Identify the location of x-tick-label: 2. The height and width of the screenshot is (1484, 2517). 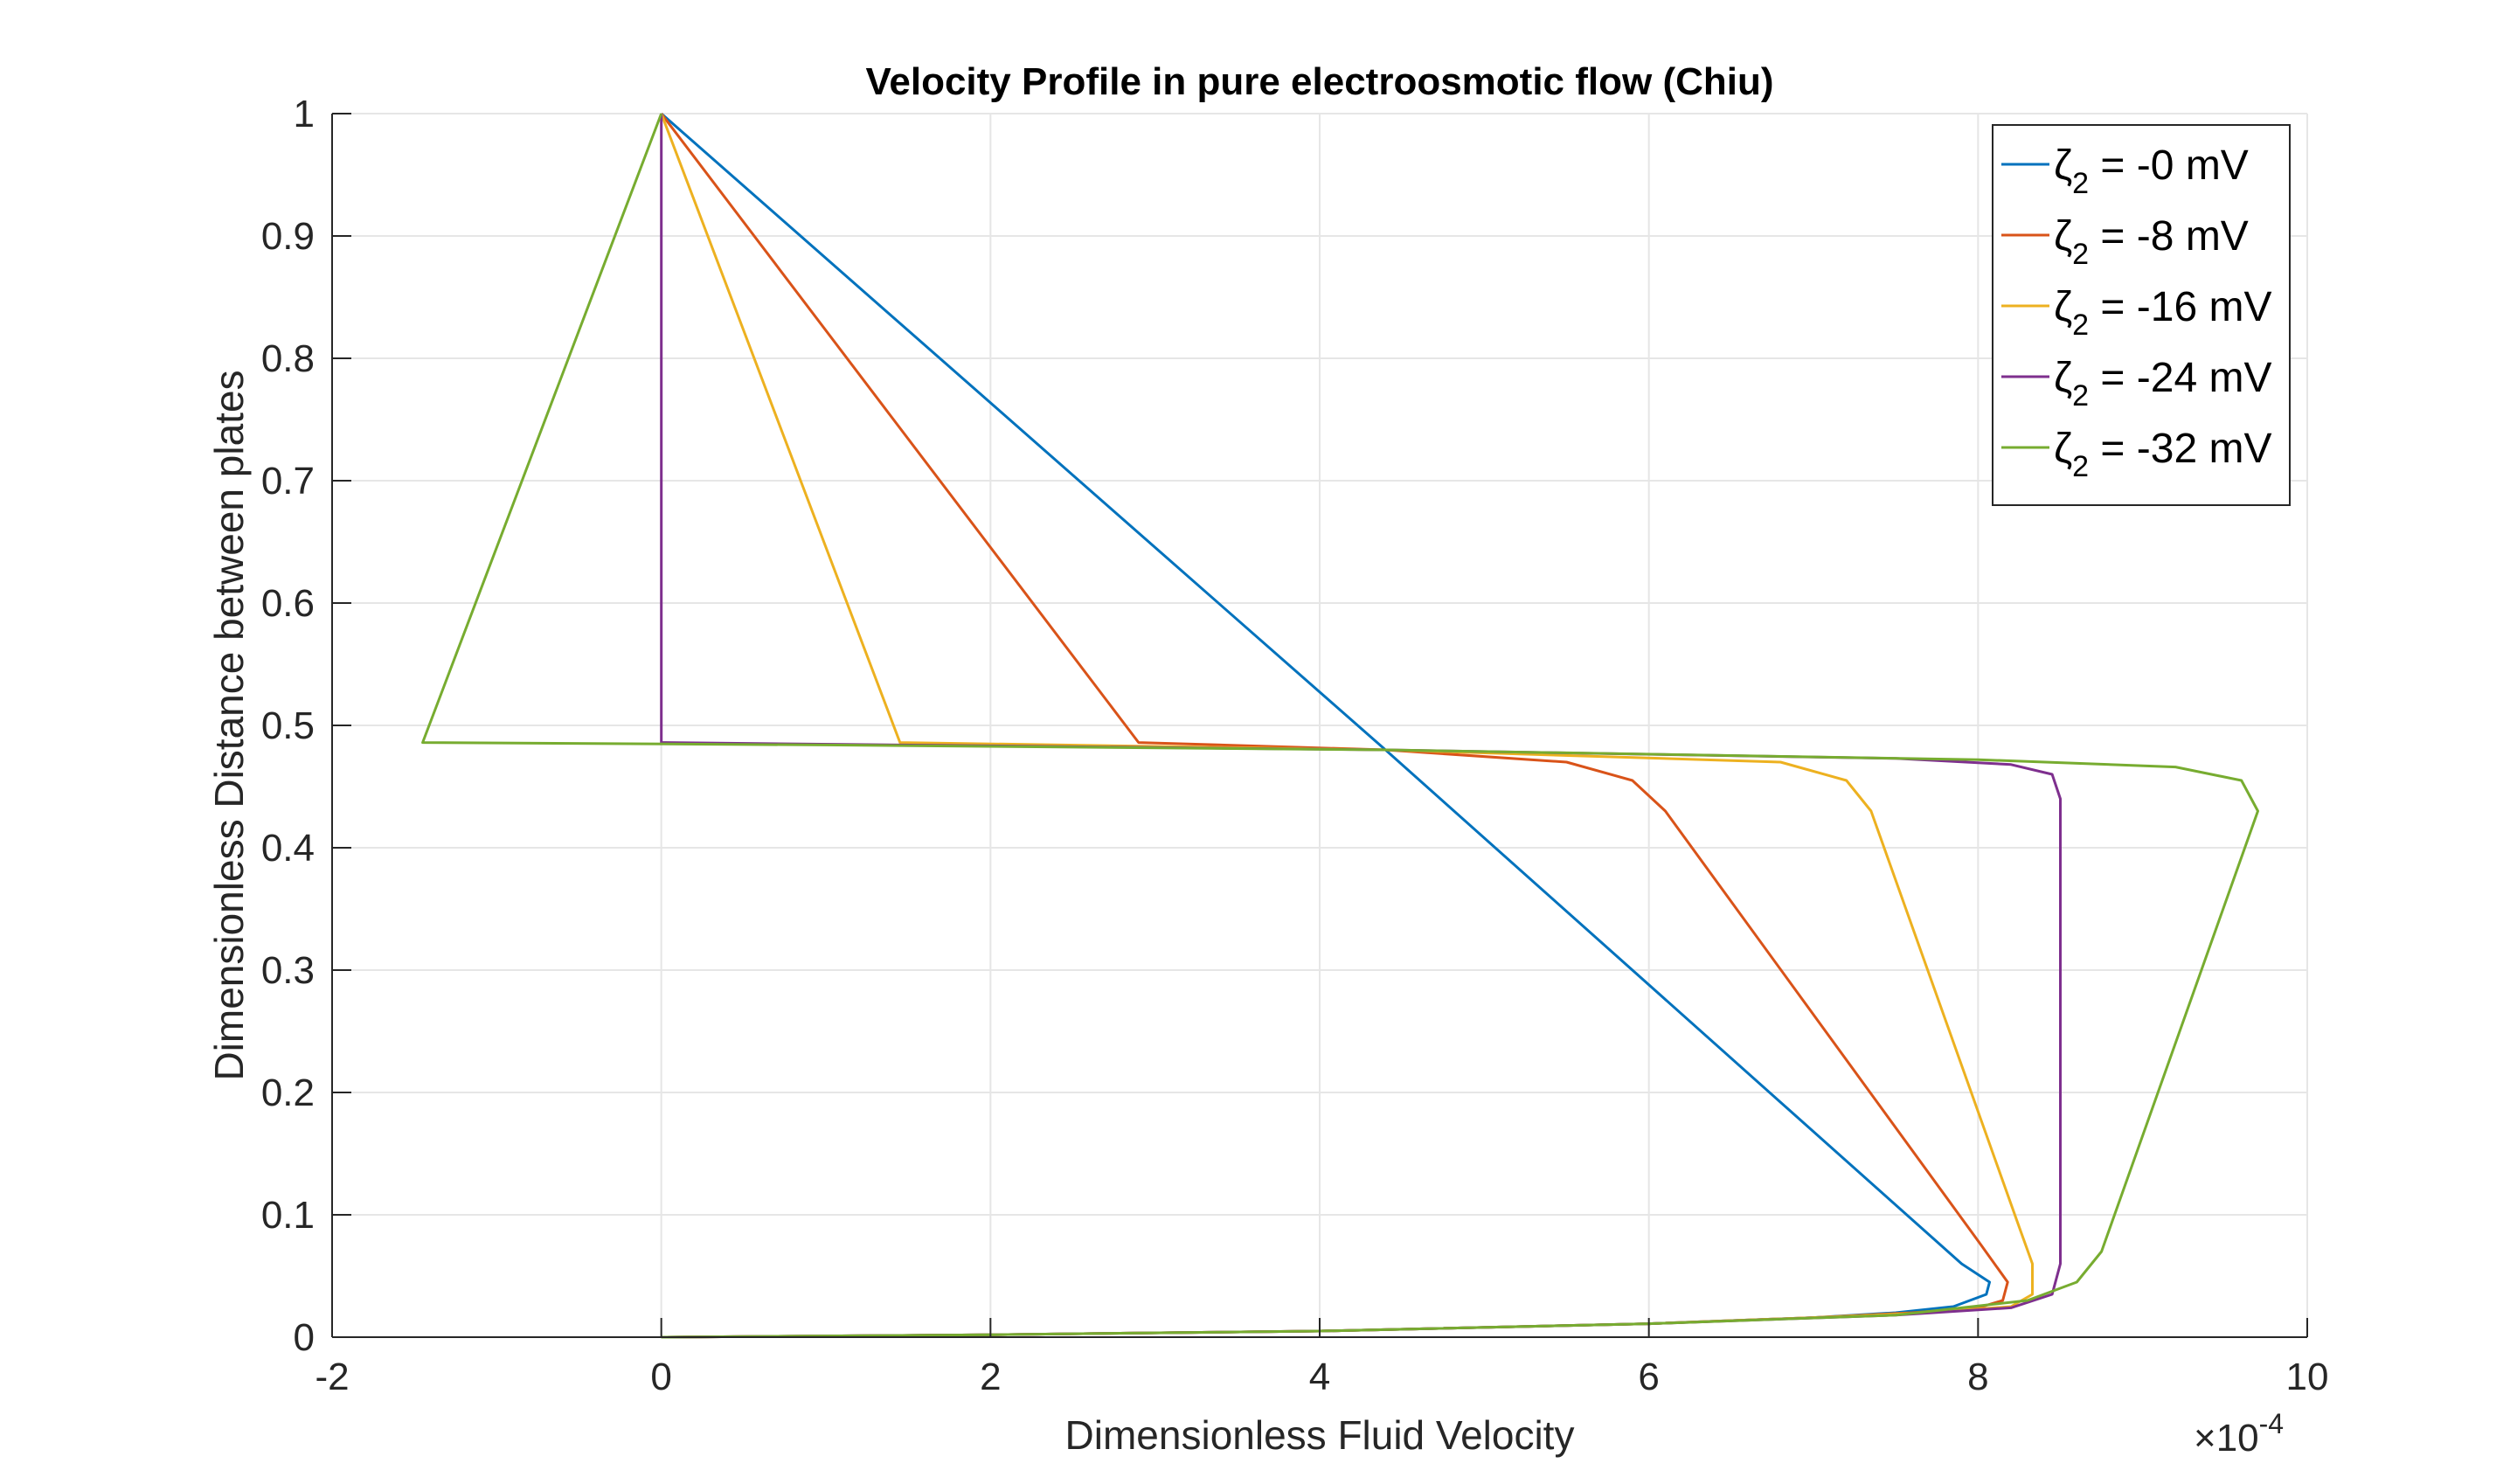
(990, 1377).